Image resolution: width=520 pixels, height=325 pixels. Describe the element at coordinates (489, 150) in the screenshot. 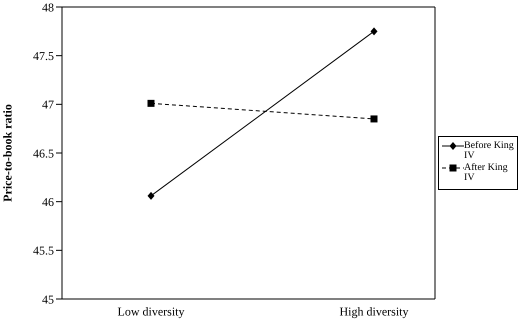

I see `legend-label: Before King IV` at that location.